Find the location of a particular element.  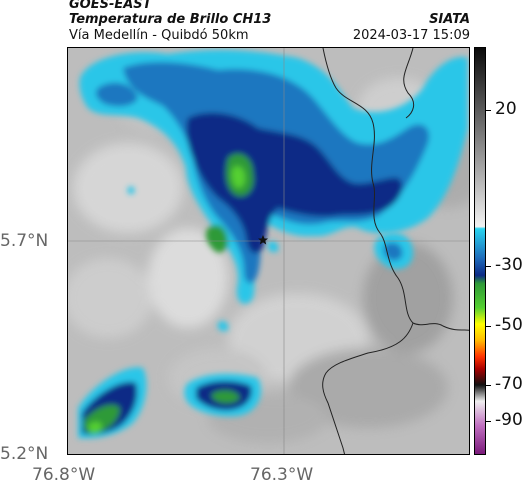

lon-label-76-8: 76.8°W is located at coordinates (63, 475).